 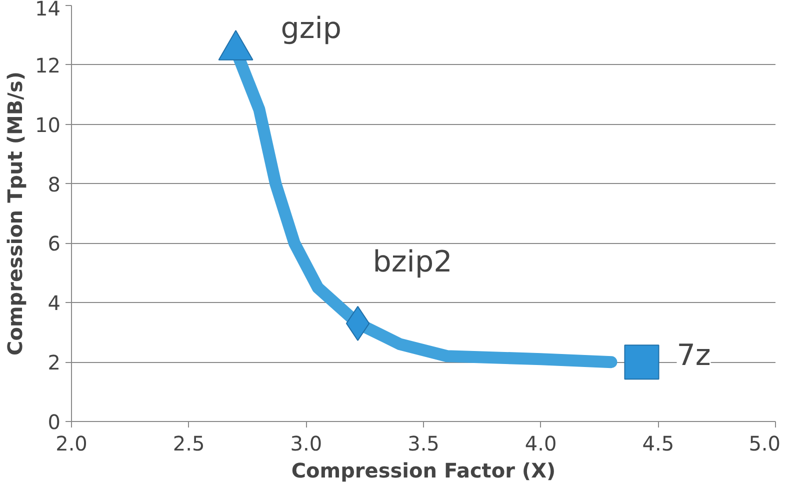 What do you see at coordinates (48, 124) in the screenshot?
I see `y-tick-label: 10` at bounding box center [48, 124].